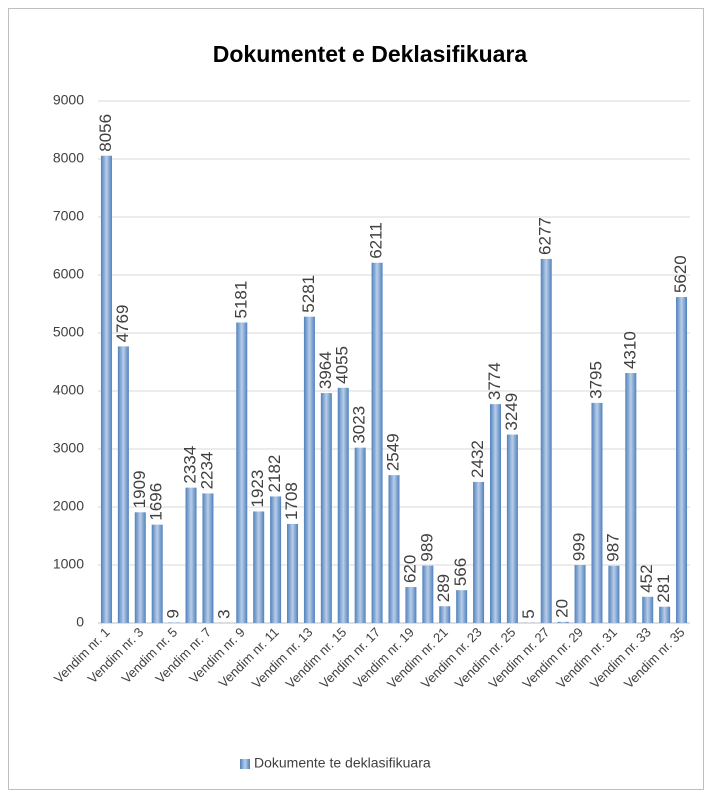  I want to click on data-label: 3023, so click(359, 425).